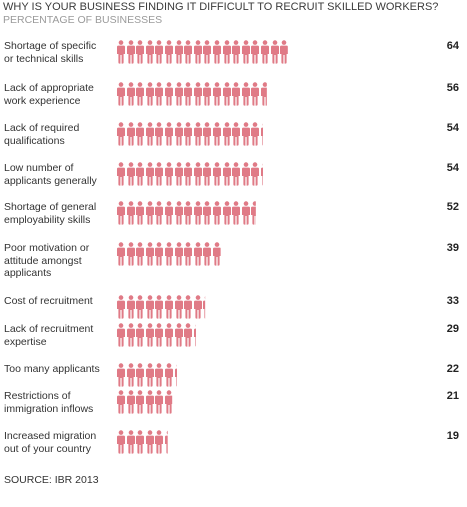  What do you see at coordinates (48, 301) in the screenshot?
I see `category-label: Cost of recruitment` at bounding box center [48, 301].